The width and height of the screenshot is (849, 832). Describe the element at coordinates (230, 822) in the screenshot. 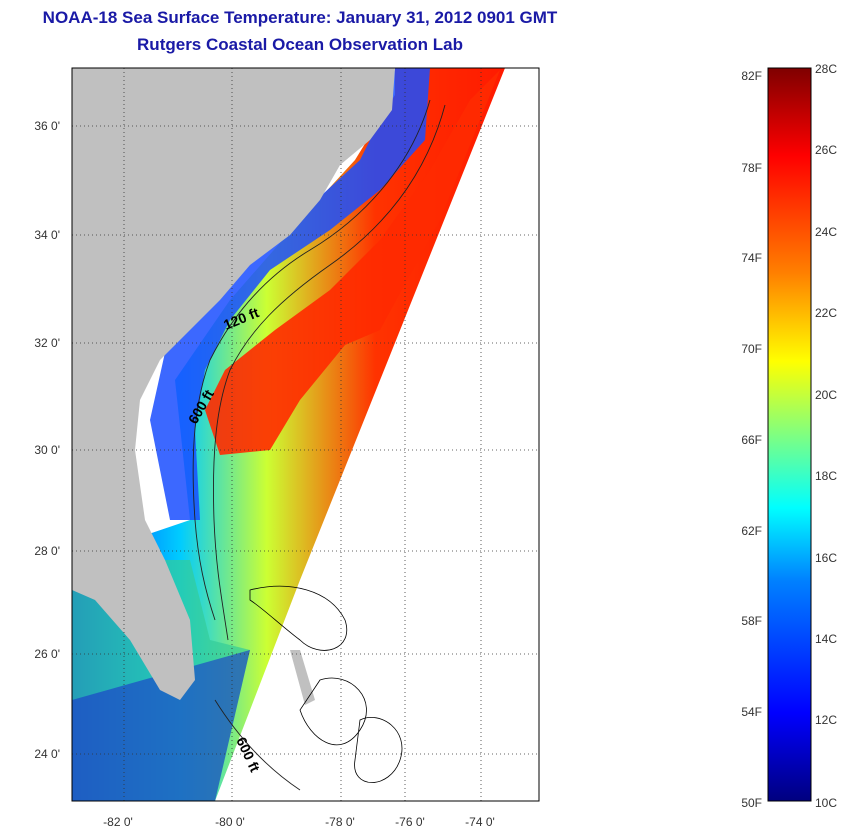

I see `lon-label: -80 0'` at that location.